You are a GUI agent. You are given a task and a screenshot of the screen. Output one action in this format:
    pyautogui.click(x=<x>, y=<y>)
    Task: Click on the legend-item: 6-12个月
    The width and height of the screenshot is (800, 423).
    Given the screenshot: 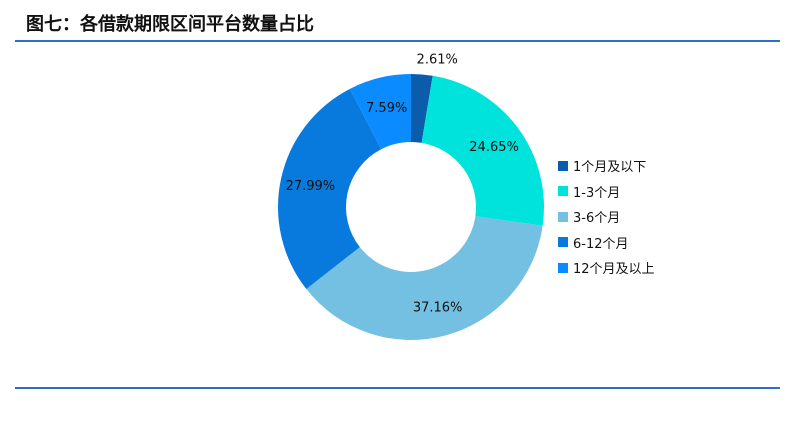 What is the action you would take?
    pyautogui.click(x=606, y=243)
    